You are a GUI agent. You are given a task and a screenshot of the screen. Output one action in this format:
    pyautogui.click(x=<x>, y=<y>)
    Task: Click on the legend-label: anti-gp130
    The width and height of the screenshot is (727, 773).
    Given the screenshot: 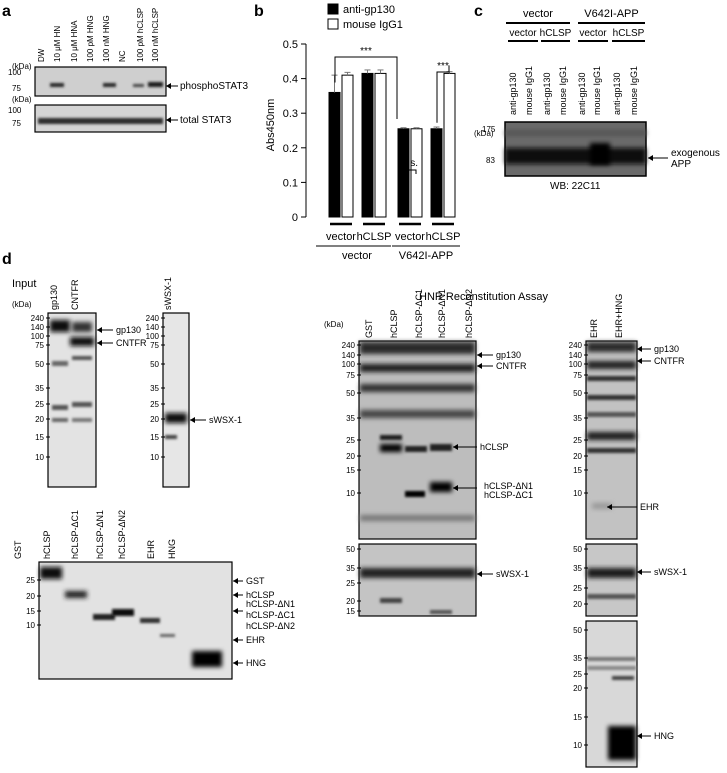 What is the action you would take?
    pyautogui.click(x=369, y=10)
    